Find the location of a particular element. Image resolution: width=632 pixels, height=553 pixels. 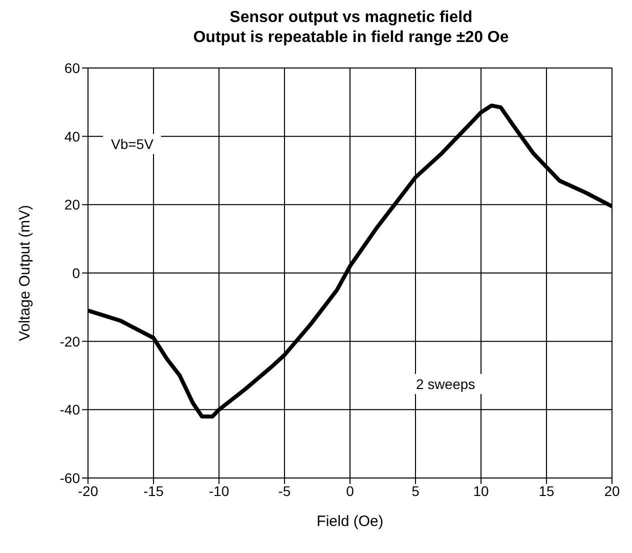

x-tick-label: -5 is located at coordinates (284, 490).